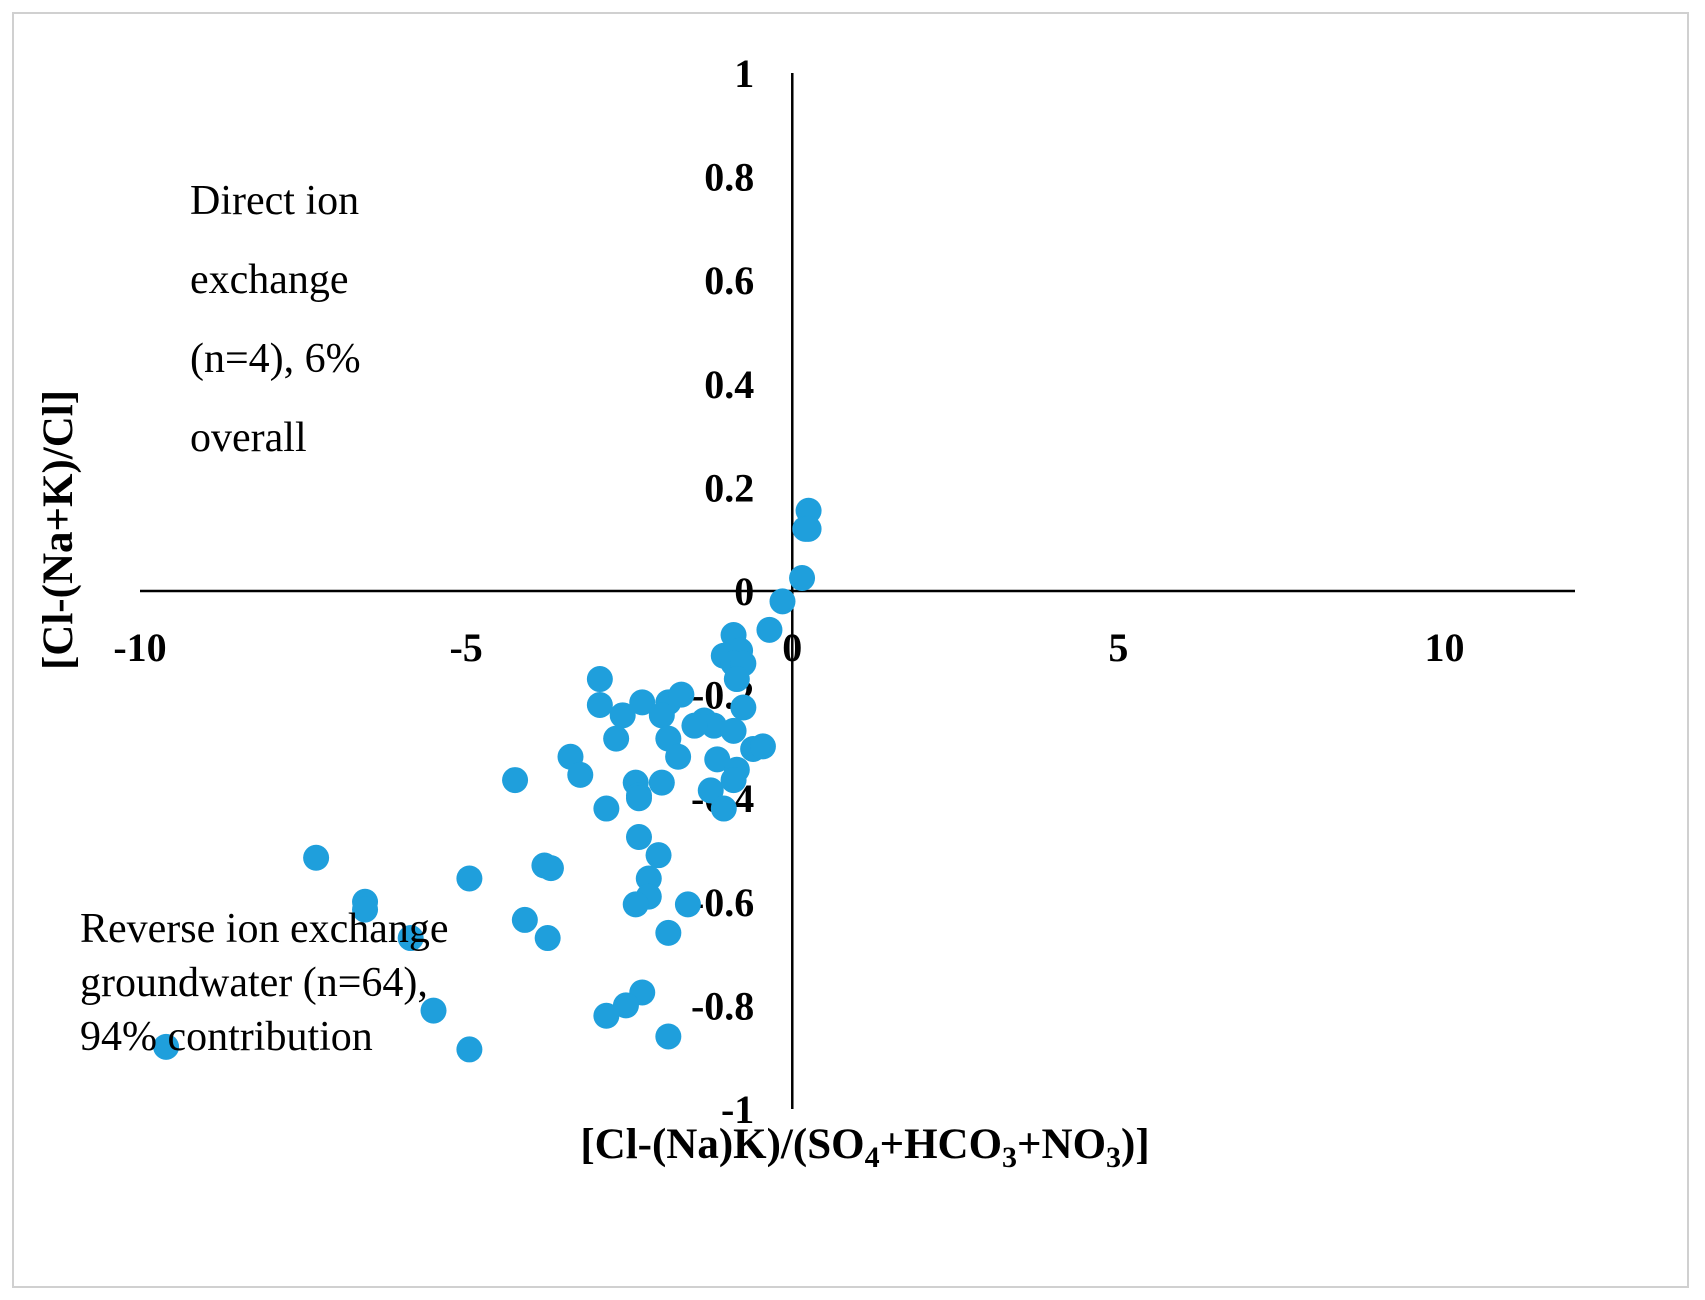 The width and height of the screenshot is (1705, 1300). I want to click on y-tick-label: 0, so click(744, 591).